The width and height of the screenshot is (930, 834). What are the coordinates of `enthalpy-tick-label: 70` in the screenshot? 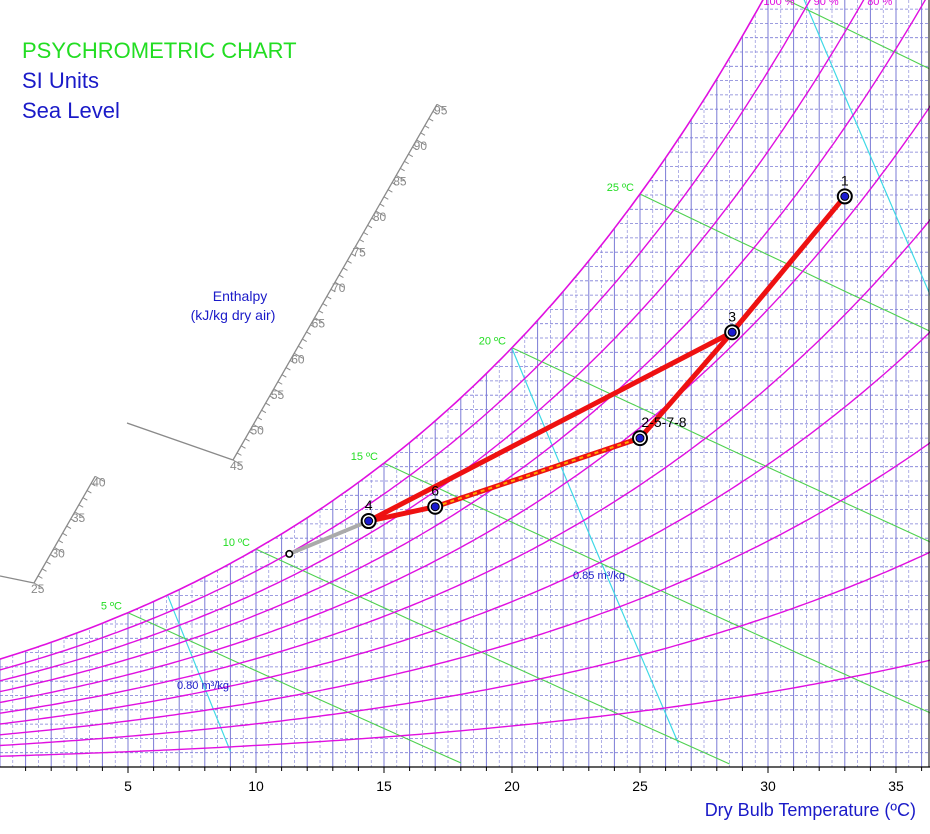 It's located at (339, 288).